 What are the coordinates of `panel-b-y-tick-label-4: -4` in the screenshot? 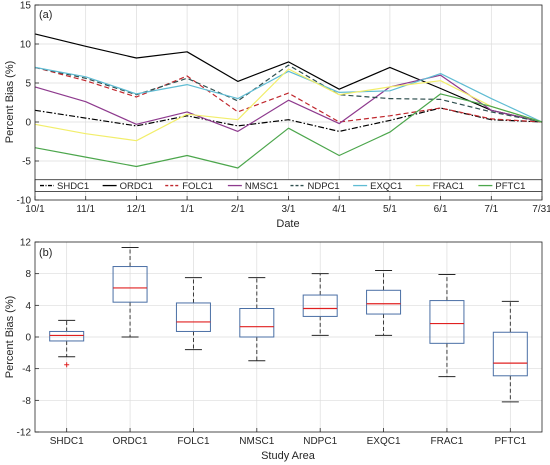 It's located at (26, 369).